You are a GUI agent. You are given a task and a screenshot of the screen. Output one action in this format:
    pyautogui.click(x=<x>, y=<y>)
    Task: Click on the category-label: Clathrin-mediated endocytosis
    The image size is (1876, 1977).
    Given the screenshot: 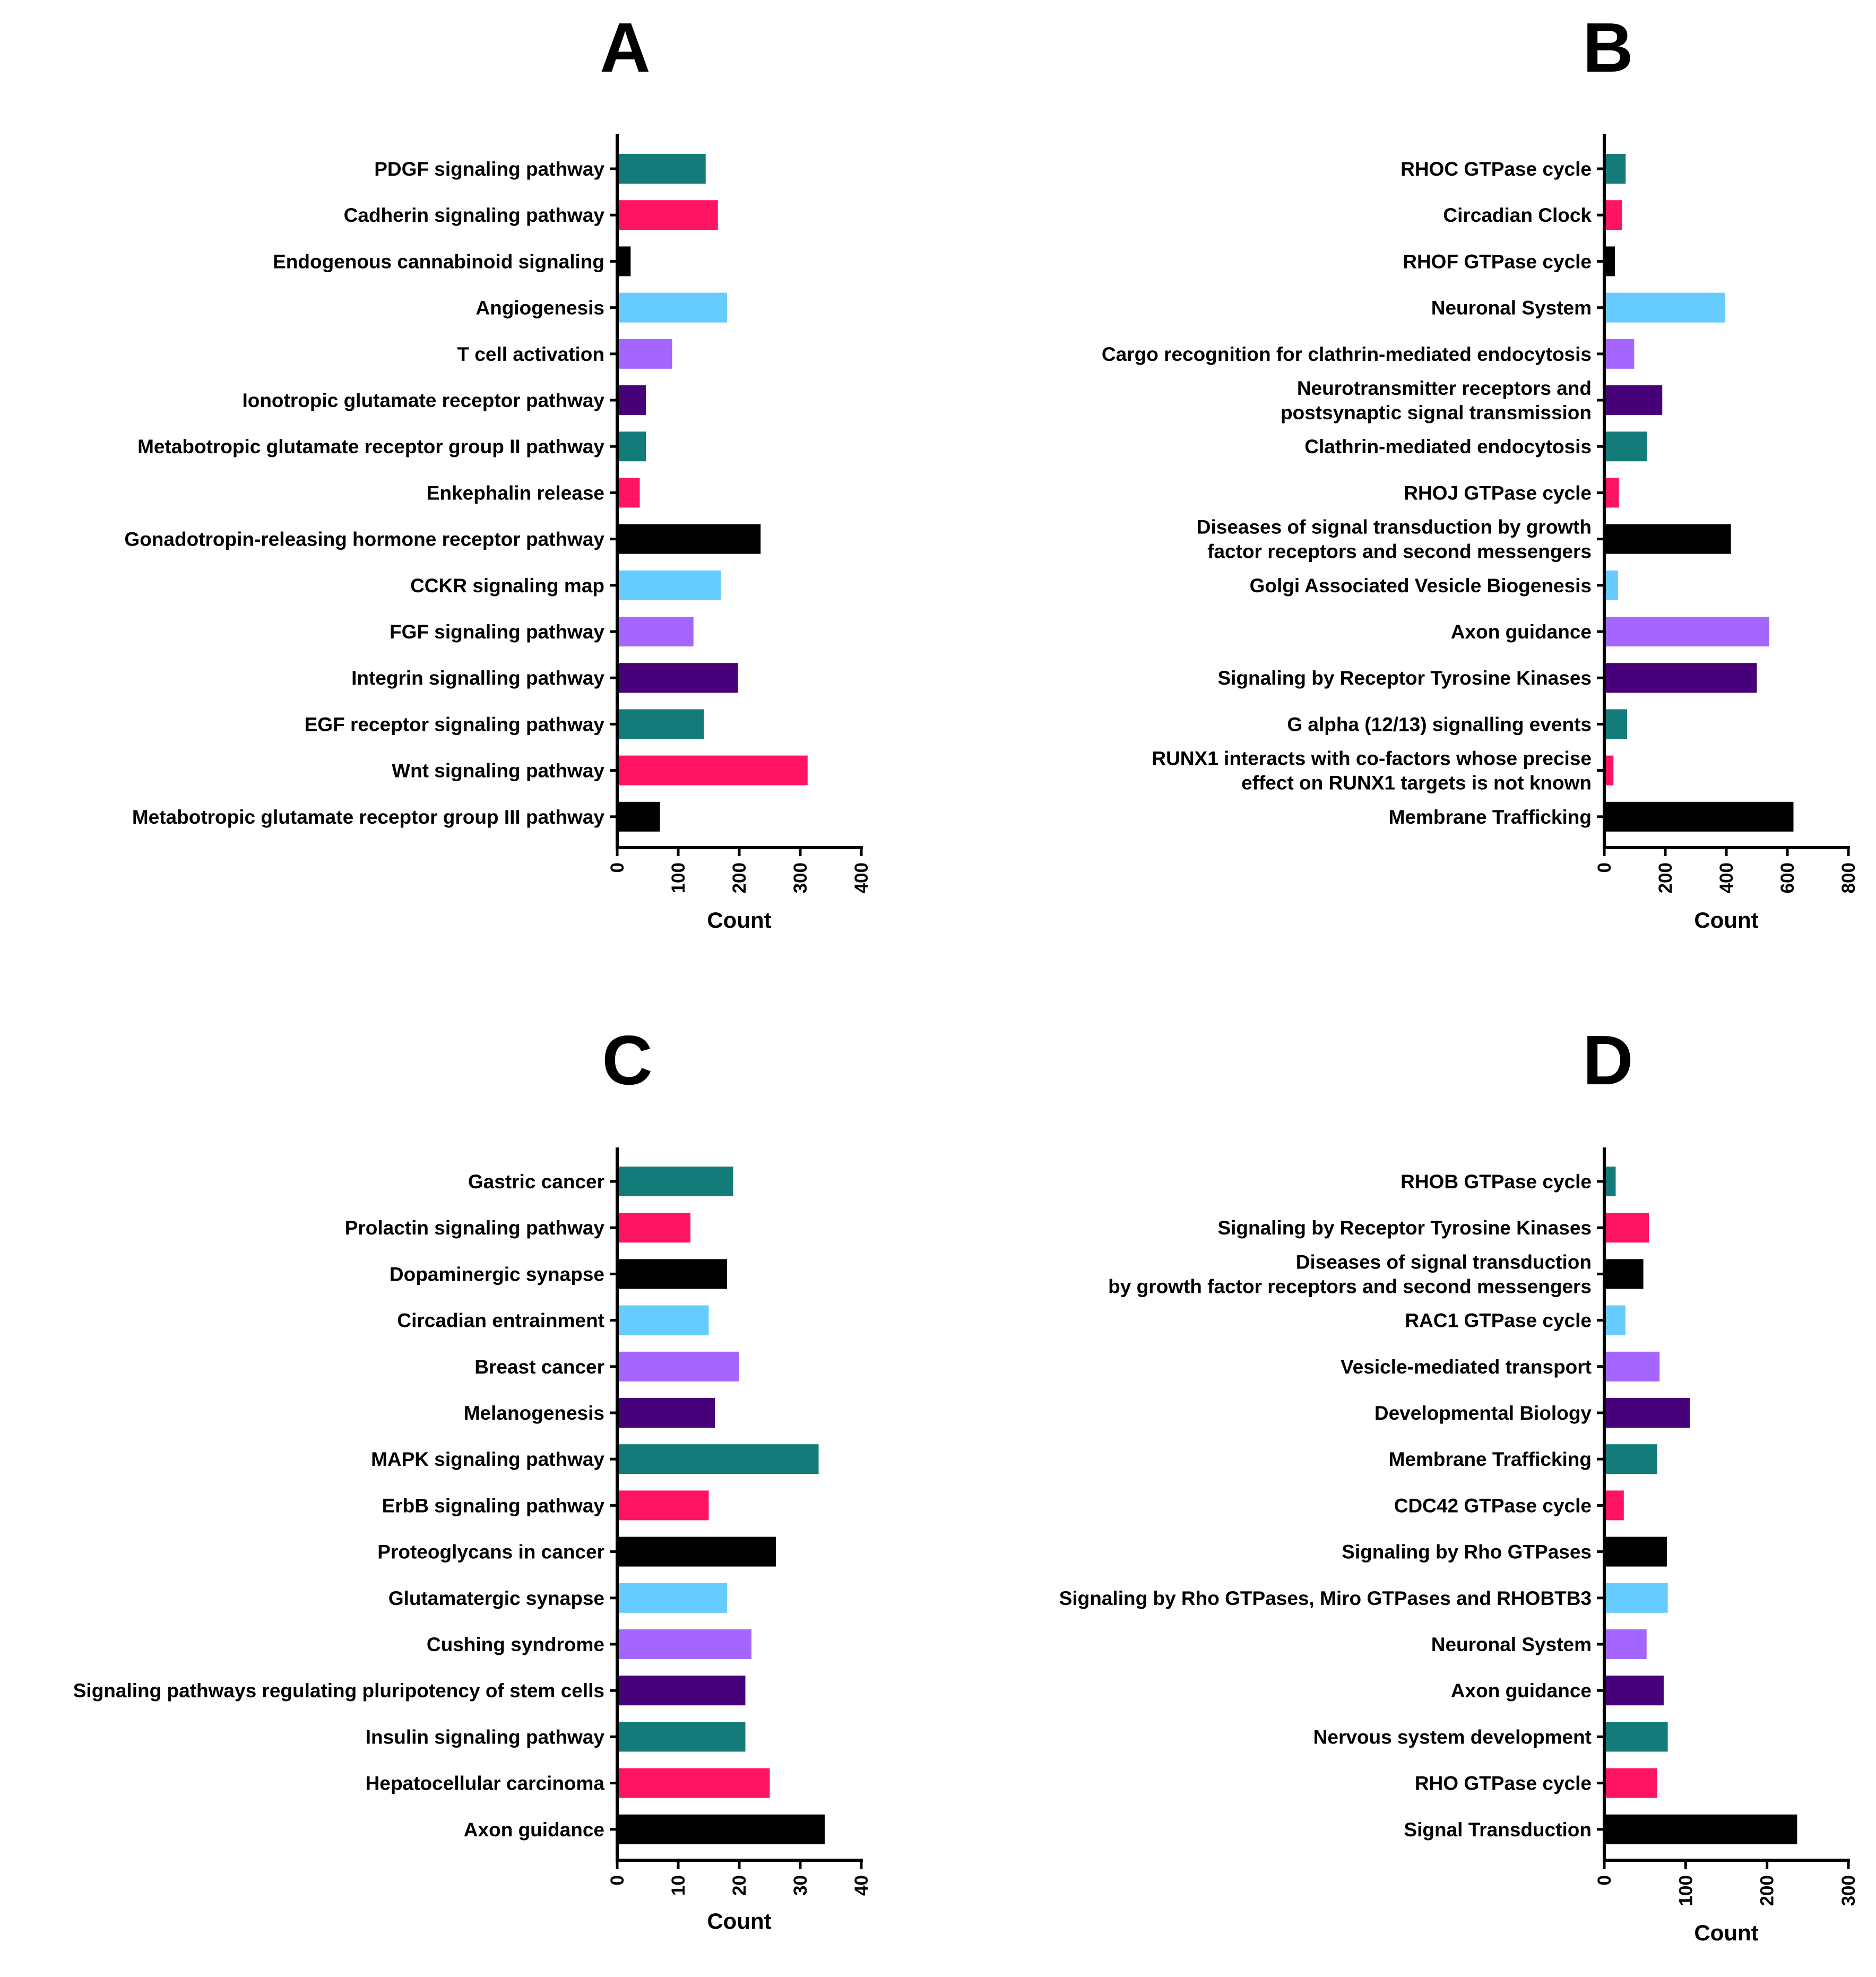 What is the action you would take?
    pyautogui.click(x=1448, y=447)
    